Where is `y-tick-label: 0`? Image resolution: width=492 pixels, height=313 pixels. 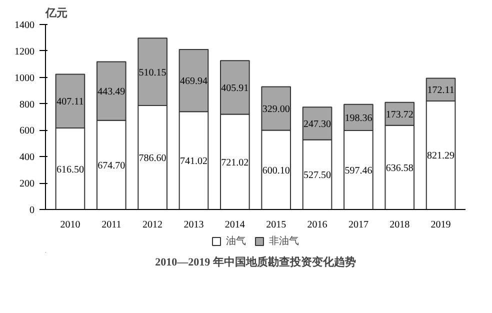
y-tick-label: 0 is located at coordinates (32, 210).